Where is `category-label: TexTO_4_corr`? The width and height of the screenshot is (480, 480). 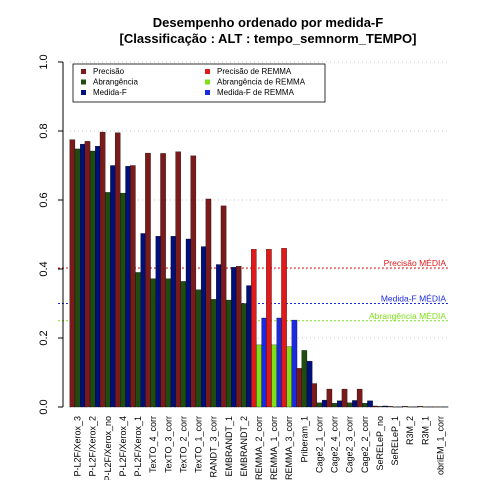
category-label: TexTO_4_corr is located at coordinates (153, 444).